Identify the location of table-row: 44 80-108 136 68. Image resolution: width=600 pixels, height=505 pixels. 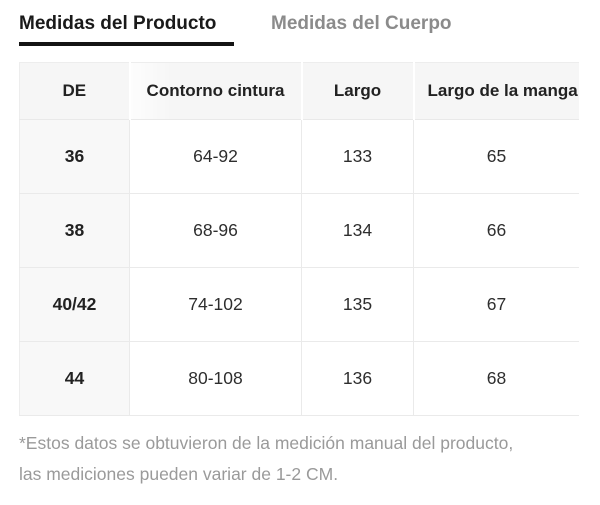
(299, 378).